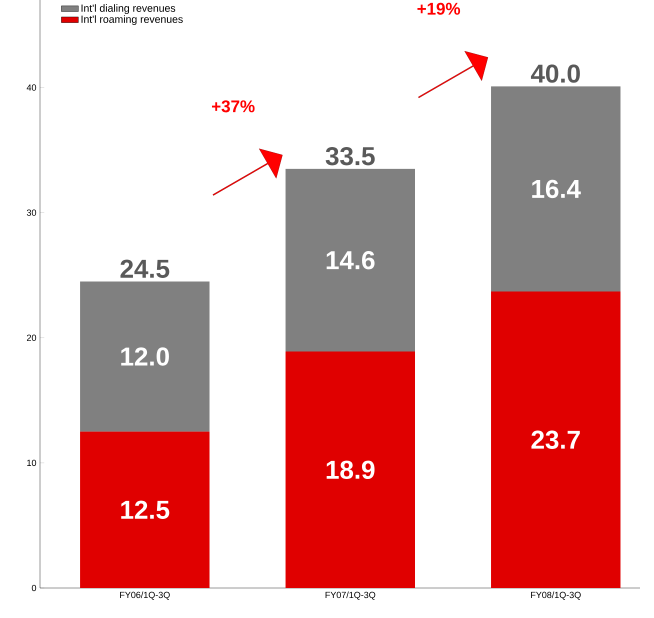 This screenshot has height=618, width=654. I want to click on data-label: 16.4, so click(556, 189).